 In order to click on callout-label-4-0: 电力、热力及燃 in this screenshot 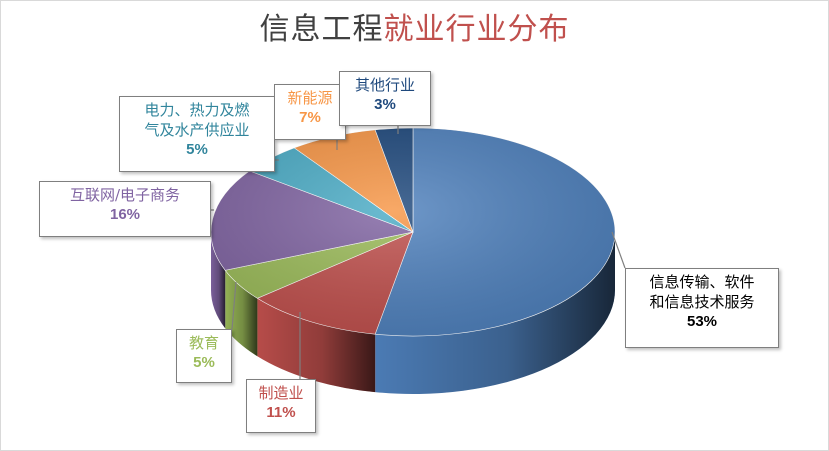, I will do `click(197, 110)`.